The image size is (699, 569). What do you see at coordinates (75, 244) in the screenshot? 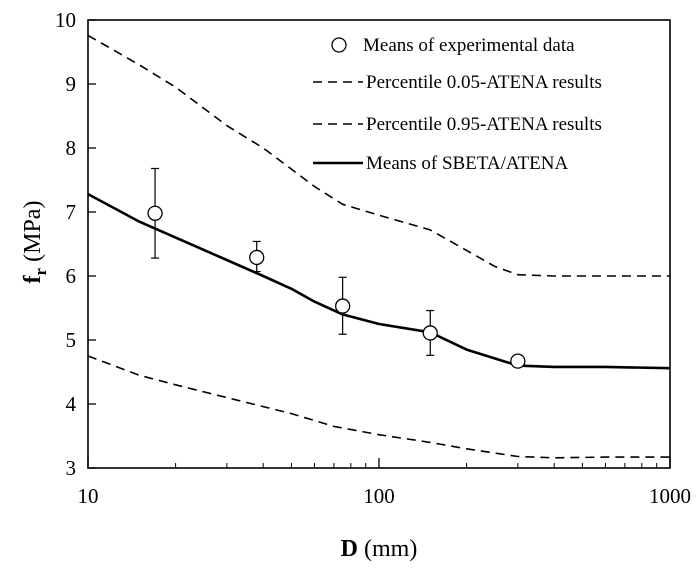
I see `y-axis: 3 4 5 6 7 8 9 10` at bounding box center [75, 244].